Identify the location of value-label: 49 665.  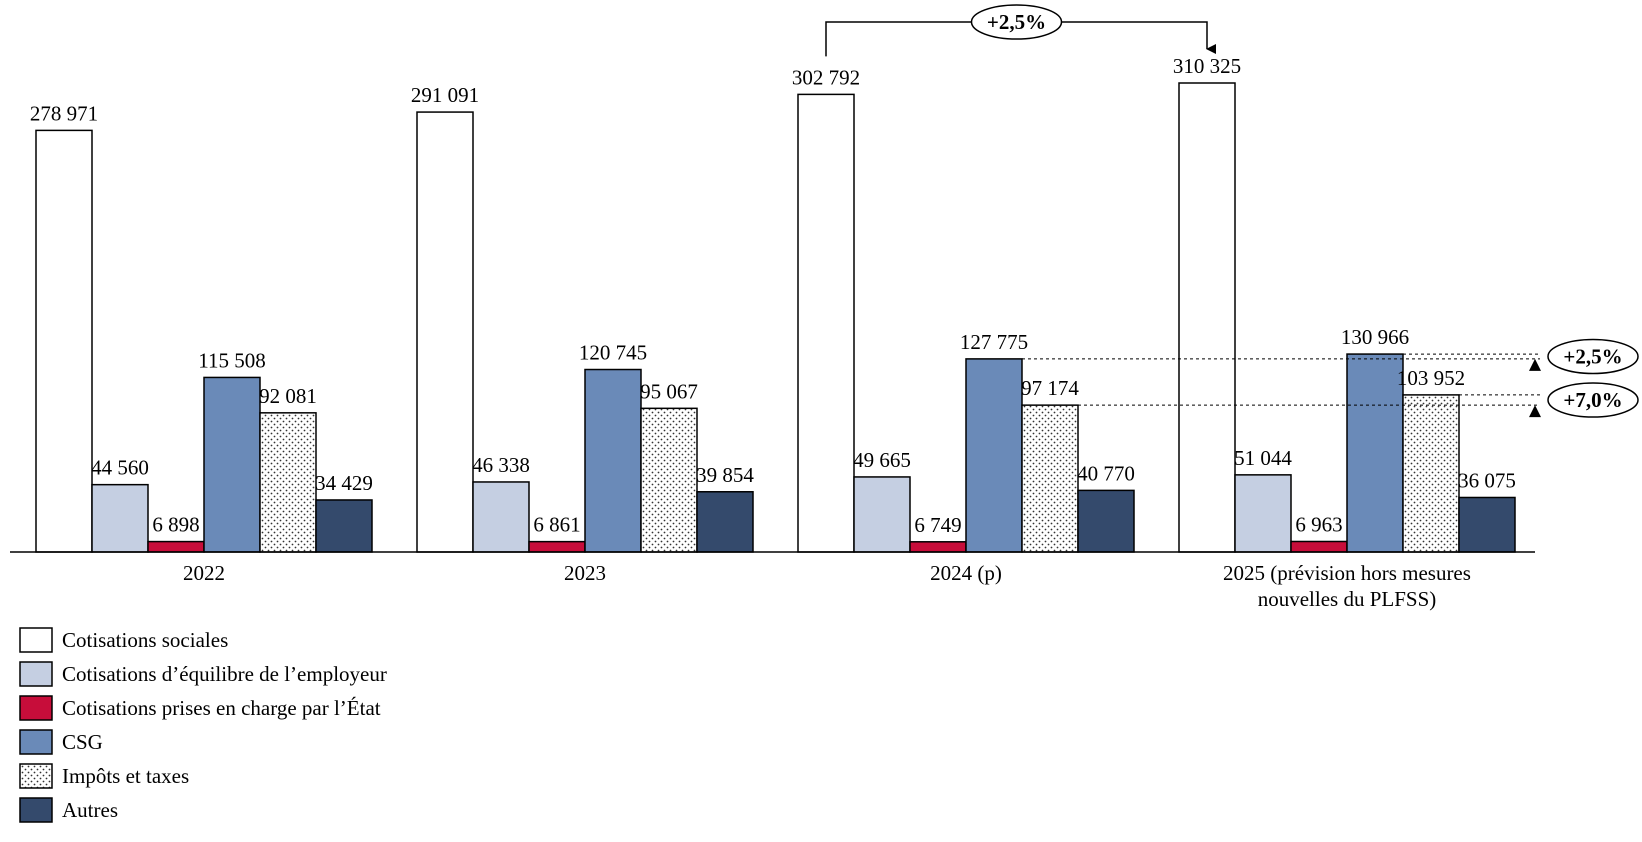
(882, 460).